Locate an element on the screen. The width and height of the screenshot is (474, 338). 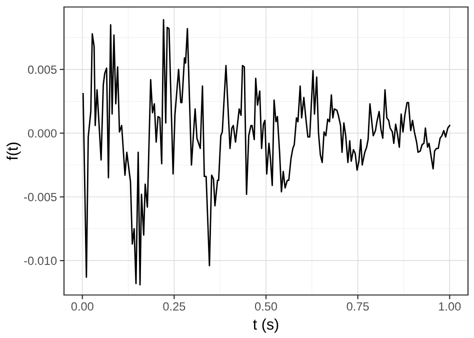
x-tick-label: 1.00 is located at coordinates (450, 306).